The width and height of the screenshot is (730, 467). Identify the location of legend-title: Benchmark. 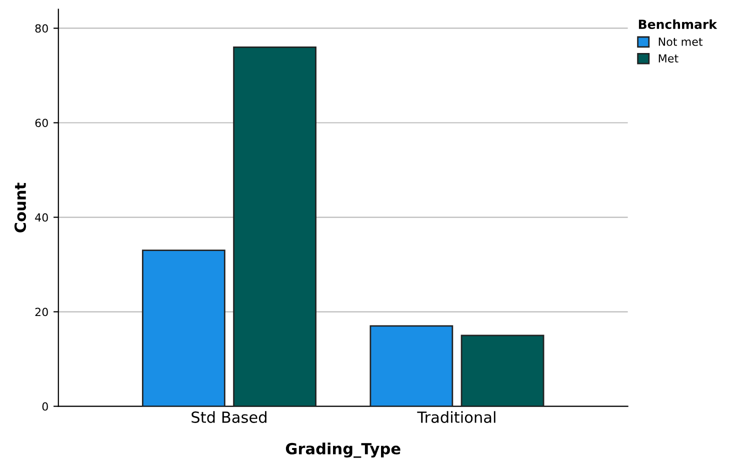
(678, 24).